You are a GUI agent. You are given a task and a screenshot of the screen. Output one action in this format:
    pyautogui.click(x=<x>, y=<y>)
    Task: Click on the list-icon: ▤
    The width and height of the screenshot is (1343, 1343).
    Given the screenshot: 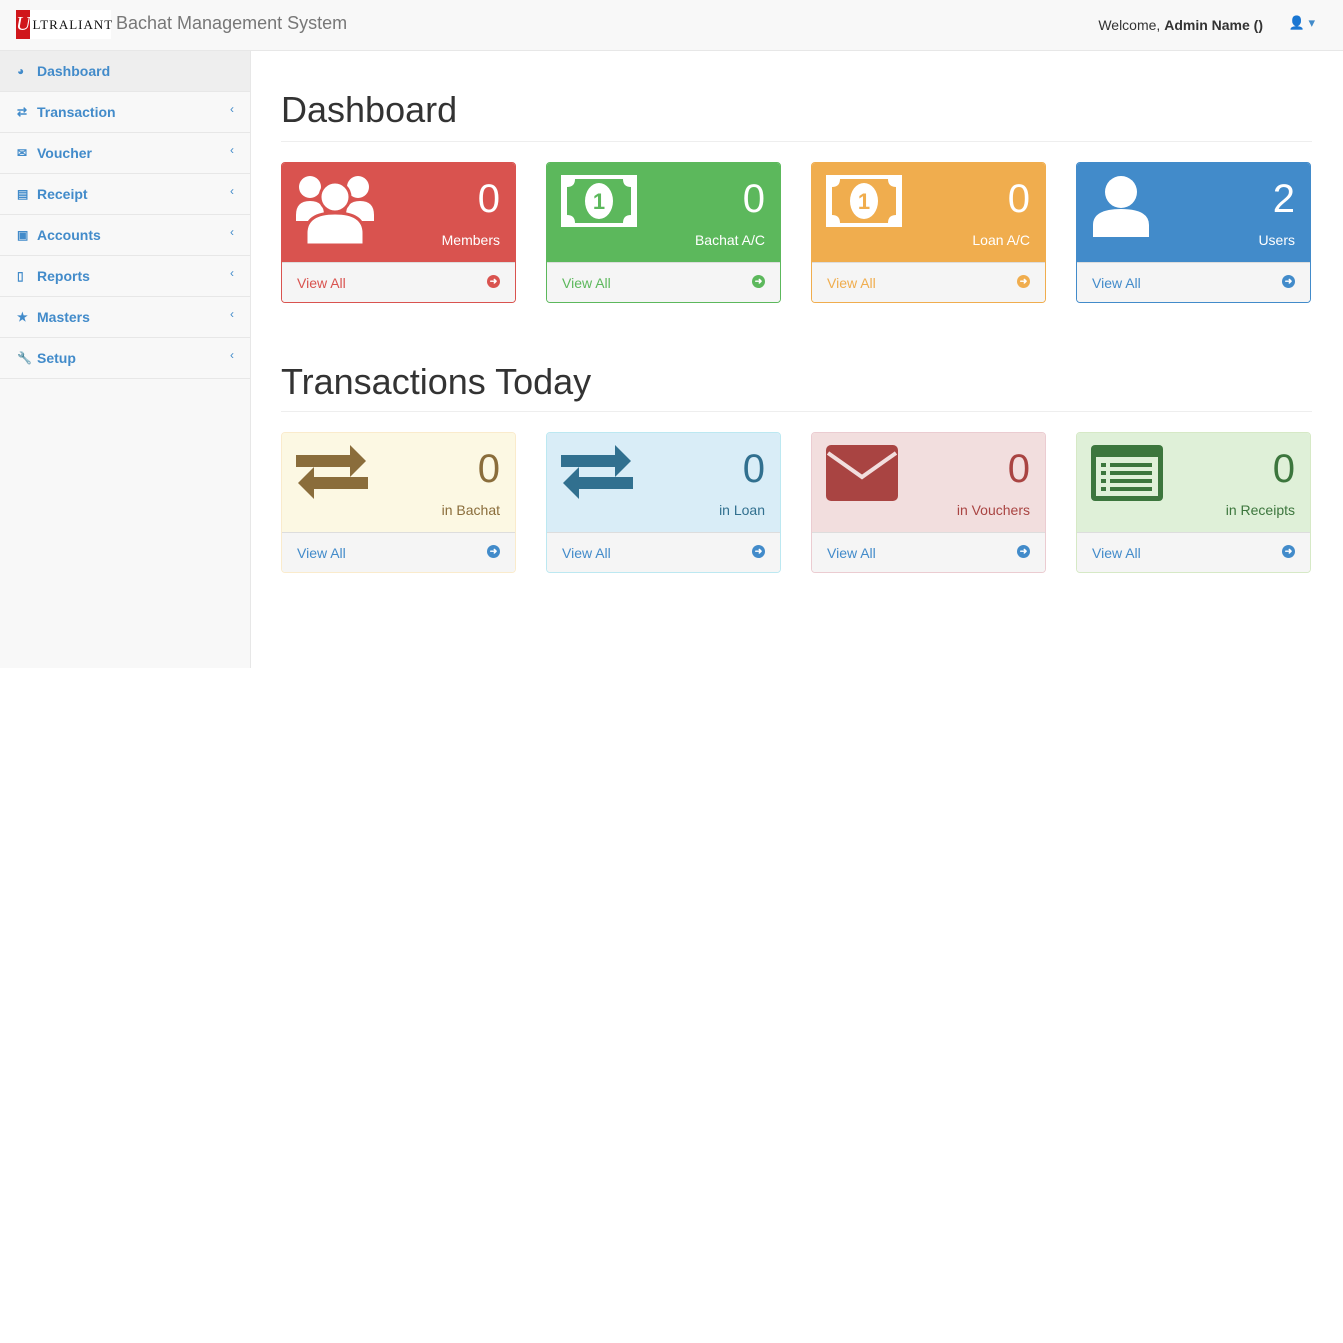 What is the action you would take?
    pyautogui.click(x=23, y=194)
    